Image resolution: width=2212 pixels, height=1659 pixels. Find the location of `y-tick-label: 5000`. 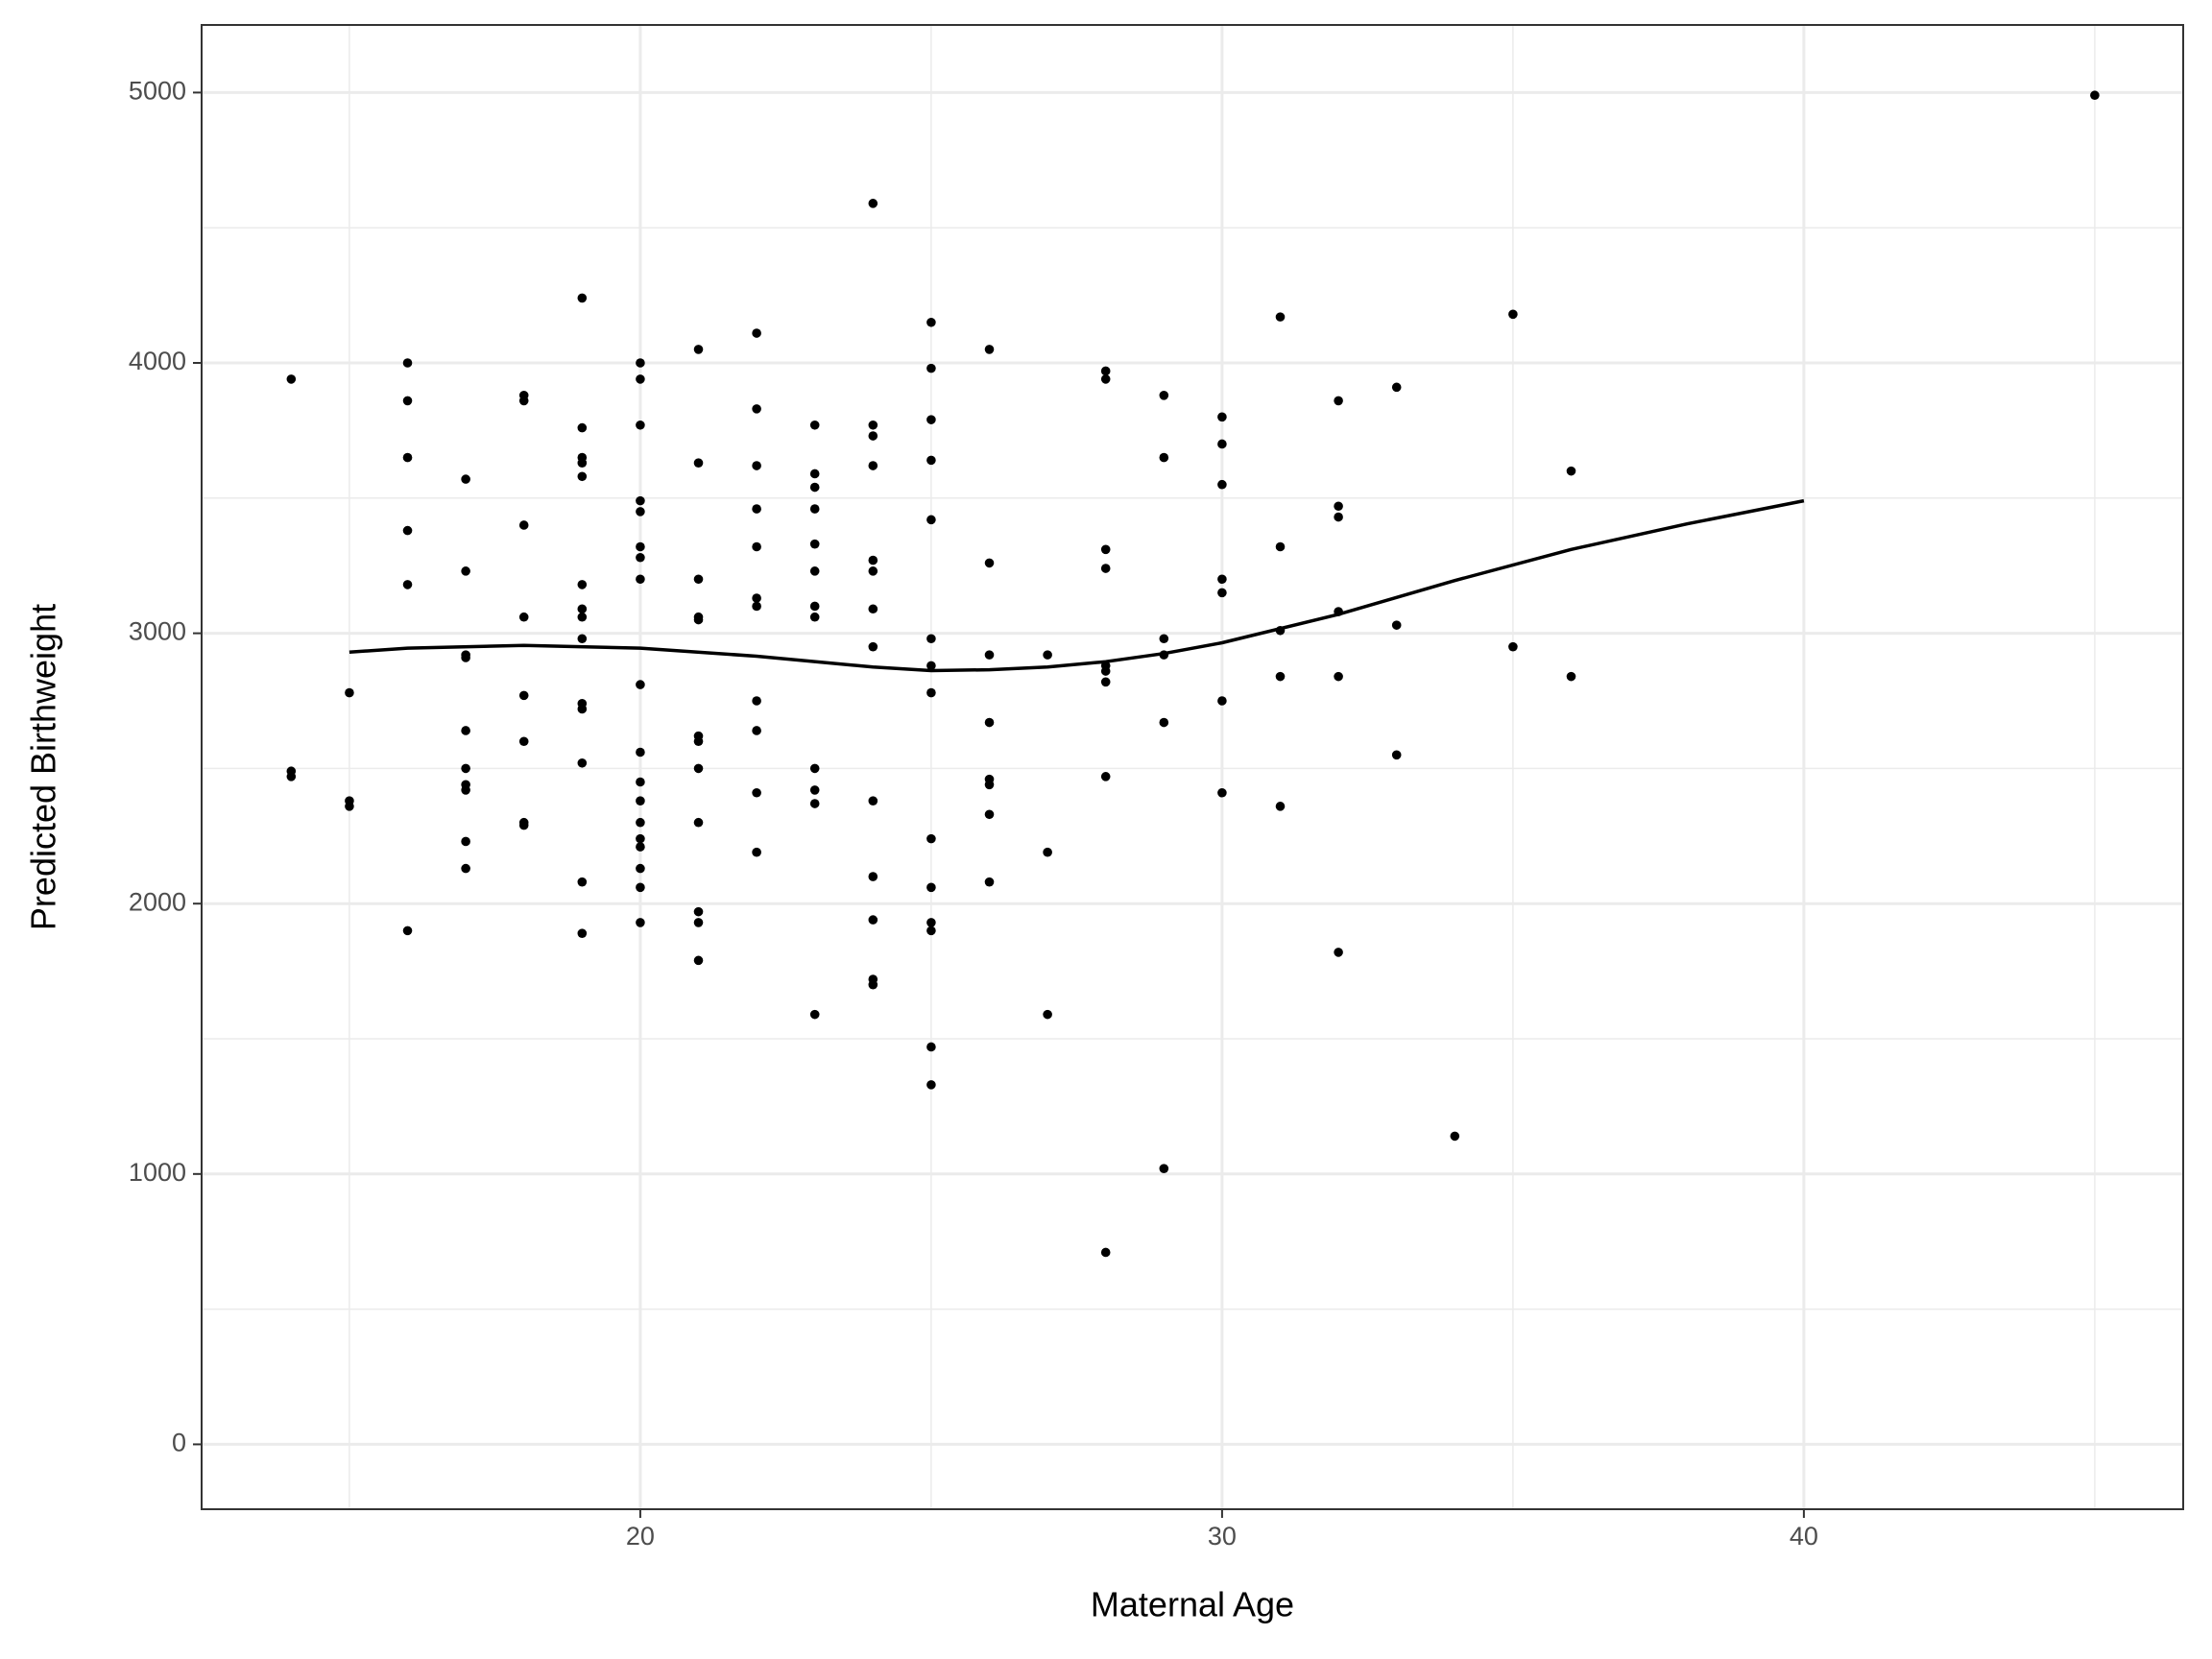

y-tick-label: 5000 is located at coordinates (158, 92).